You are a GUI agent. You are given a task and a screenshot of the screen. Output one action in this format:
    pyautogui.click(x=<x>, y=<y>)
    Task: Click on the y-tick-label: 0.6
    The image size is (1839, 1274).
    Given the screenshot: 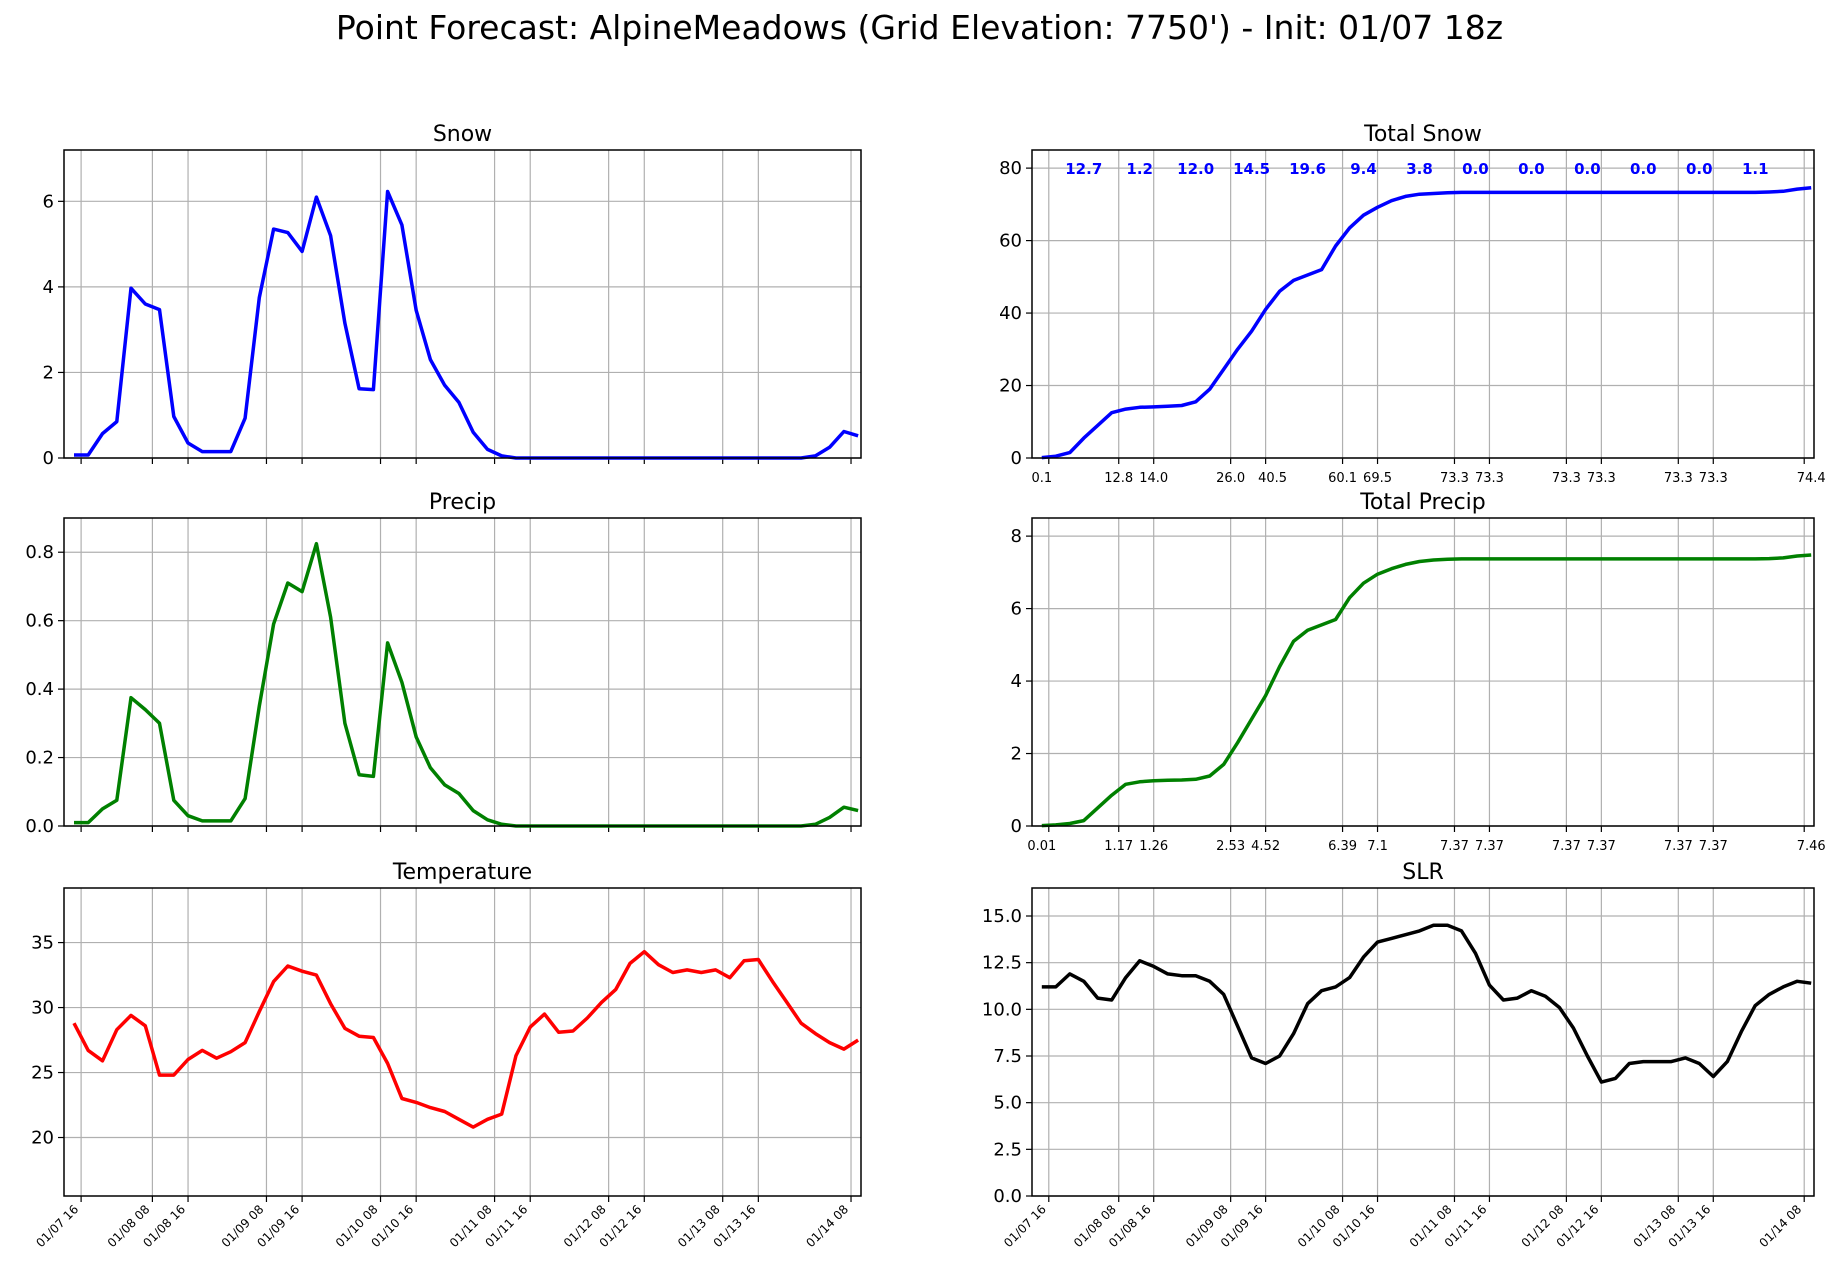 What is the action you would take?
    pyautogui.click(x=39, y=621)
    